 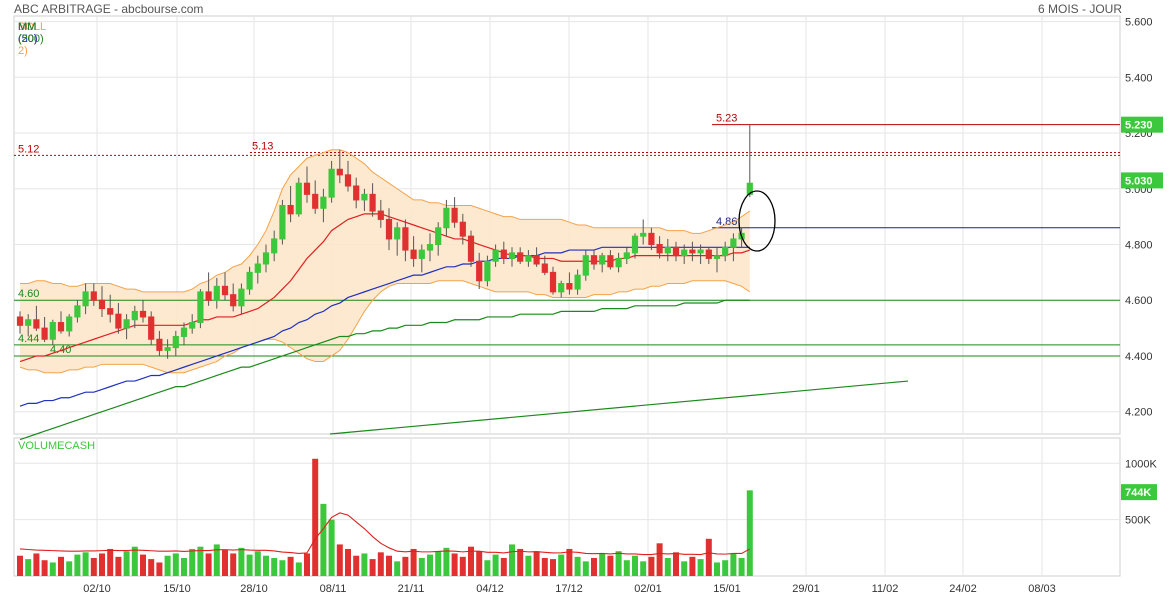 I want to click on x-tick-label: 02/01, so click(x=648, y=589).